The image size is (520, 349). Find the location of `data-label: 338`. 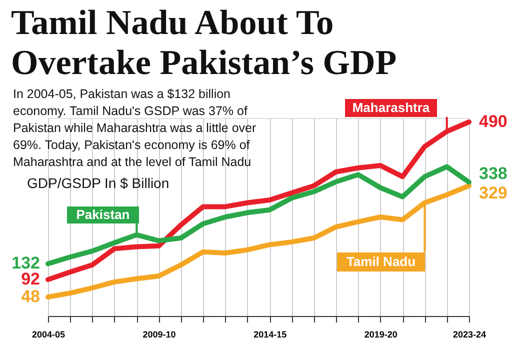

data-label: 338 is located at coordinates (493, 174).